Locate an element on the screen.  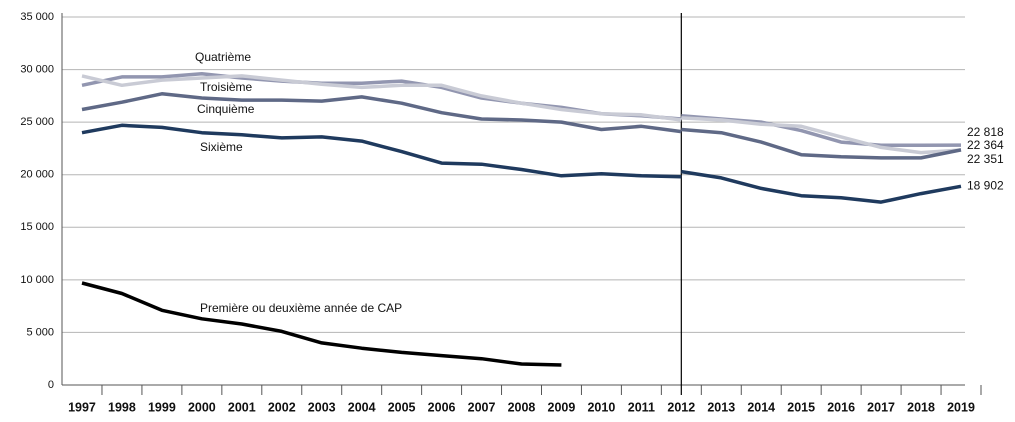
x-tick-label: 2007 is located at coordinates (482, 407).